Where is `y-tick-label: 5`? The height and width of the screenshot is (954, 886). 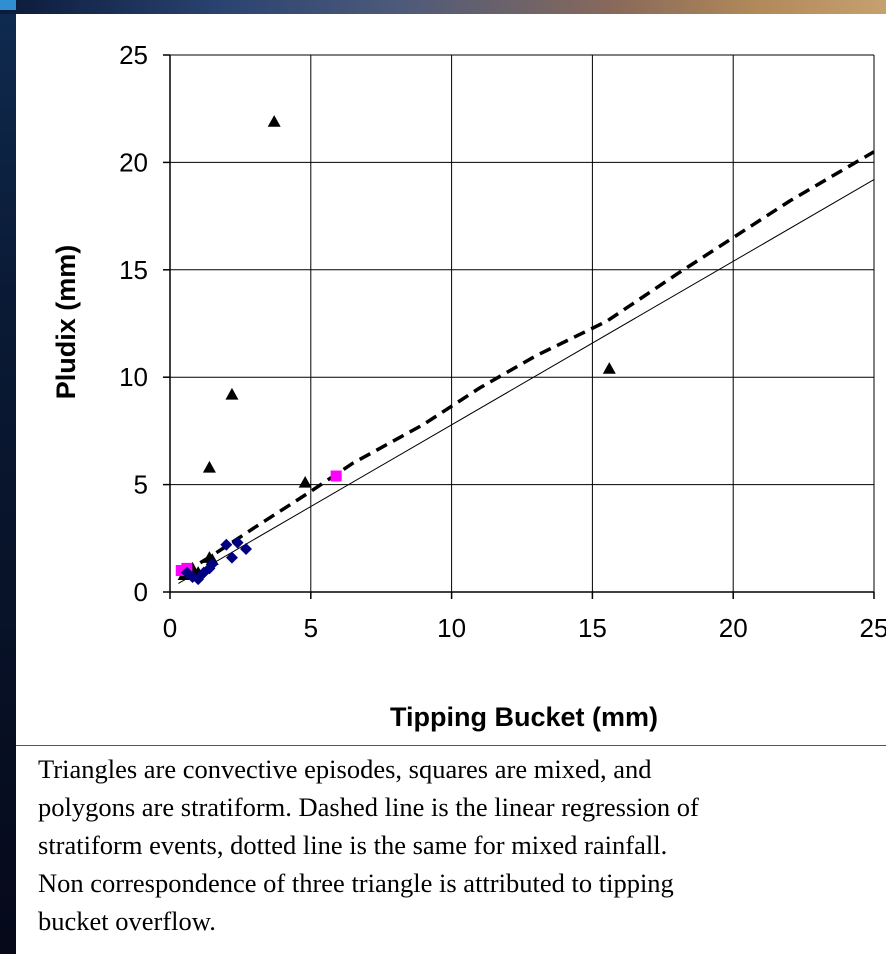 y-tick-label: 5 is located at coordinates (141, 485).